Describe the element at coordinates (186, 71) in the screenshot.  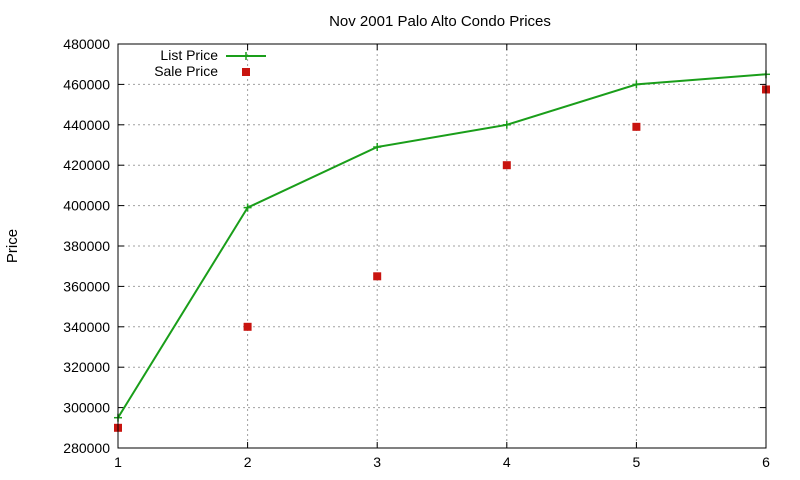
I see `legend-label-sale-price: Sale Price` at that location.